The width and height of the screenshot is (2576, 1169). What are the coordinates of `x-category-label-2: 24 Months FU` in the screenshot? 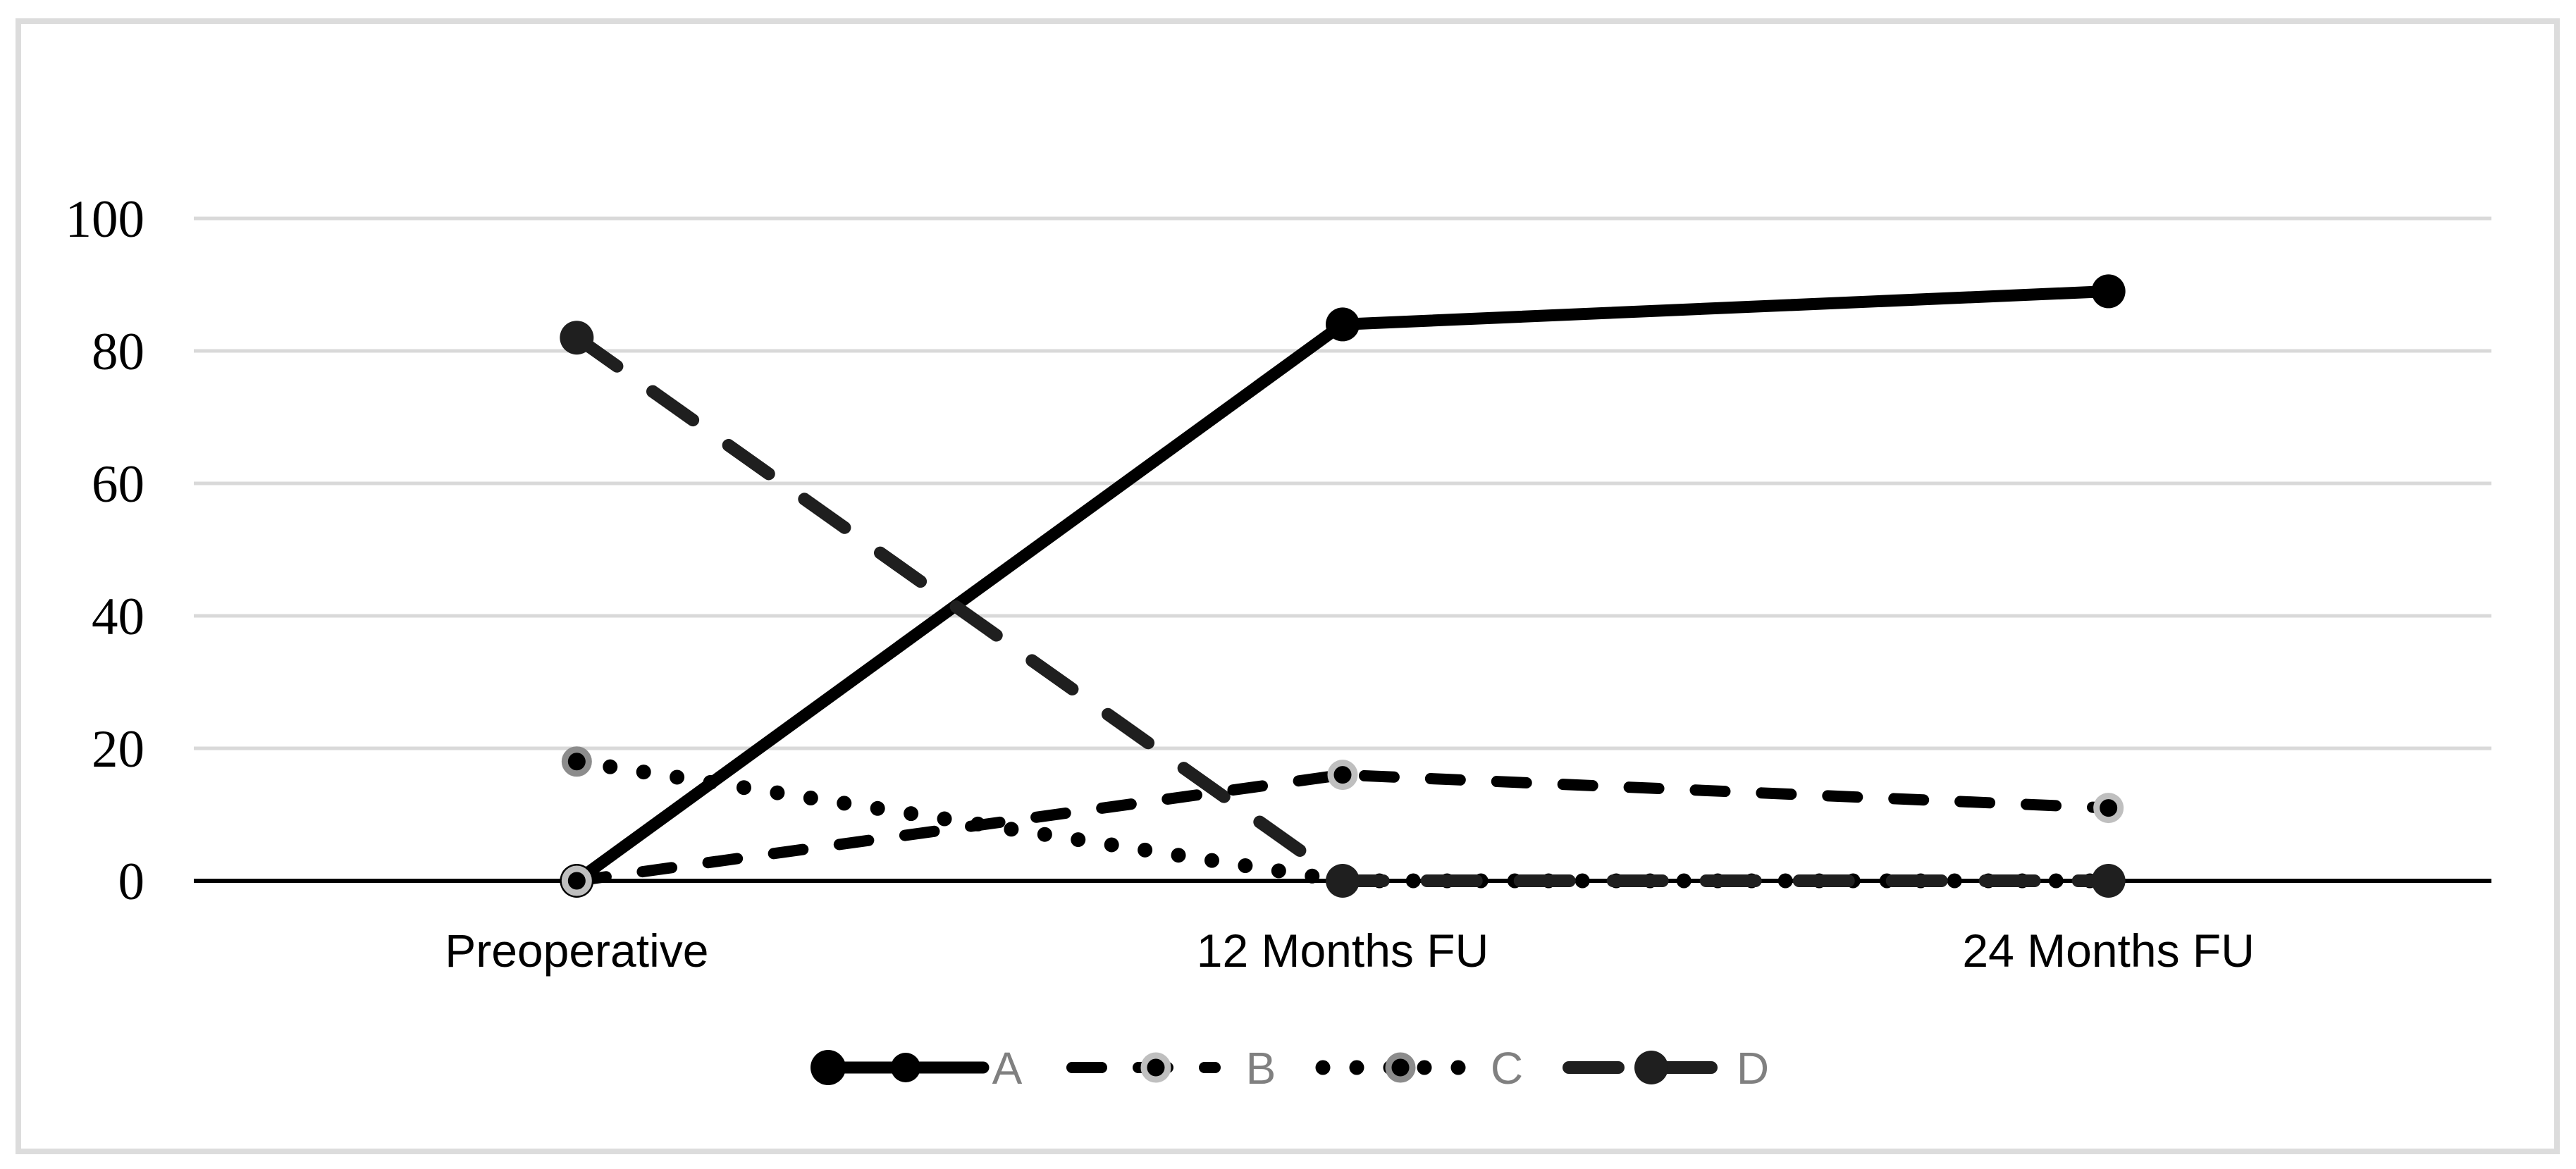 It's located at (2108, 951).